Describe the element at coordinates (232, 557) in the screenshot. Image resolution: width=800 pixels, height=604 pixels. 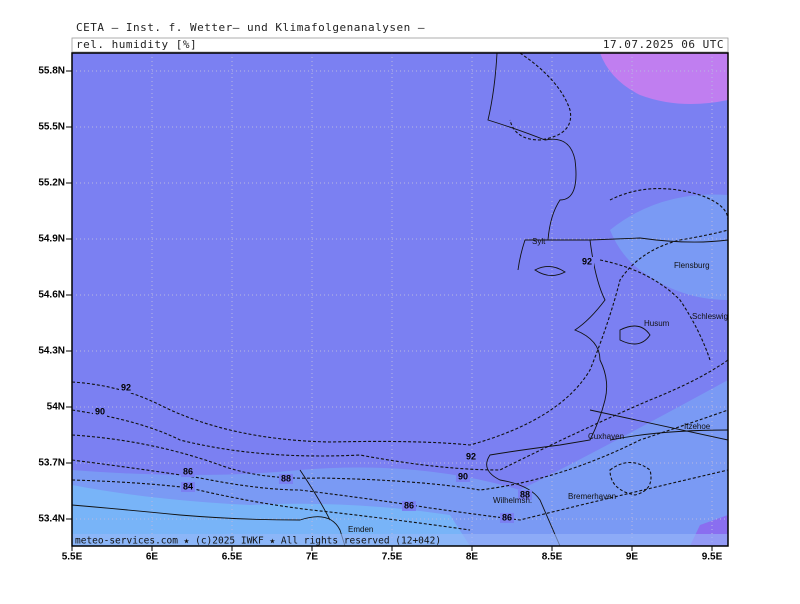
I see `lon-tick-label: 6.5E` at that location.